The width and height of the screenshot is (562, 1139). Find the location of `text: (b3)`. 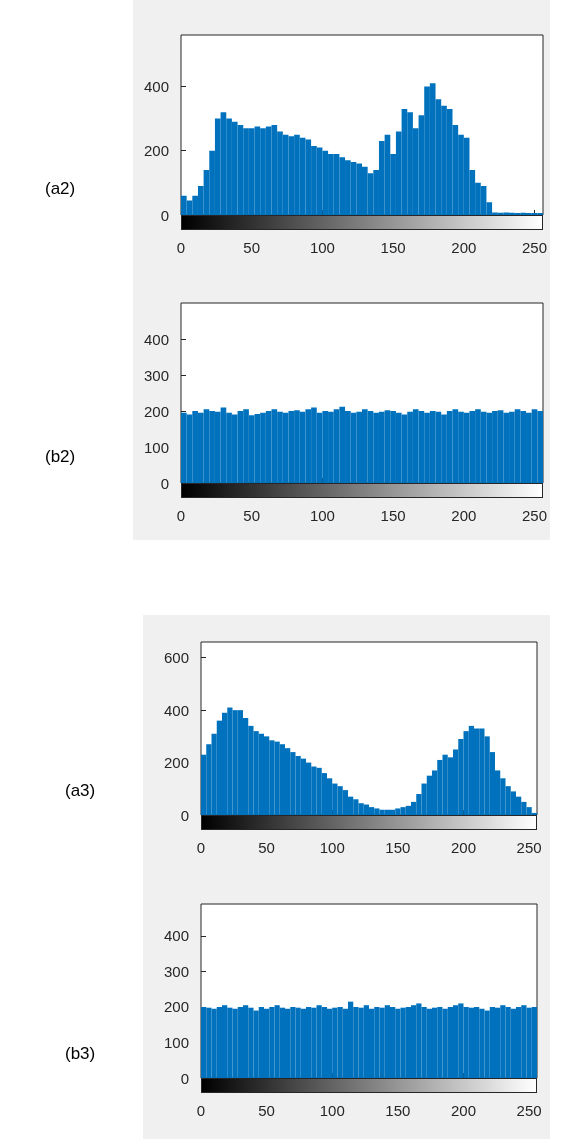

text: (b3) is located at coordinates (80, 1053).